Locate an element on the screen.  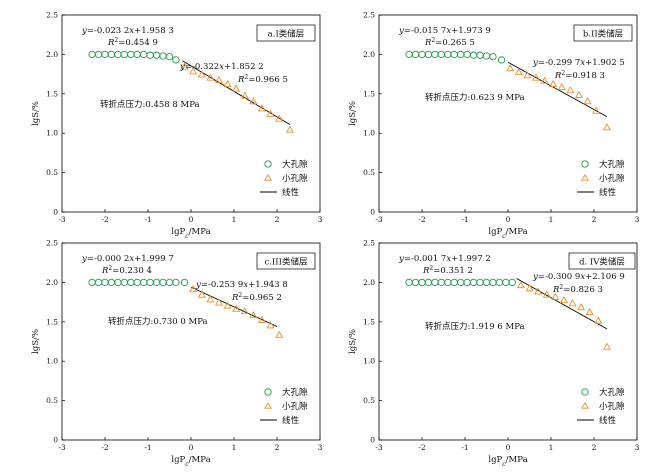
x-tick-label: 2 is located at coordinates (277, 219).